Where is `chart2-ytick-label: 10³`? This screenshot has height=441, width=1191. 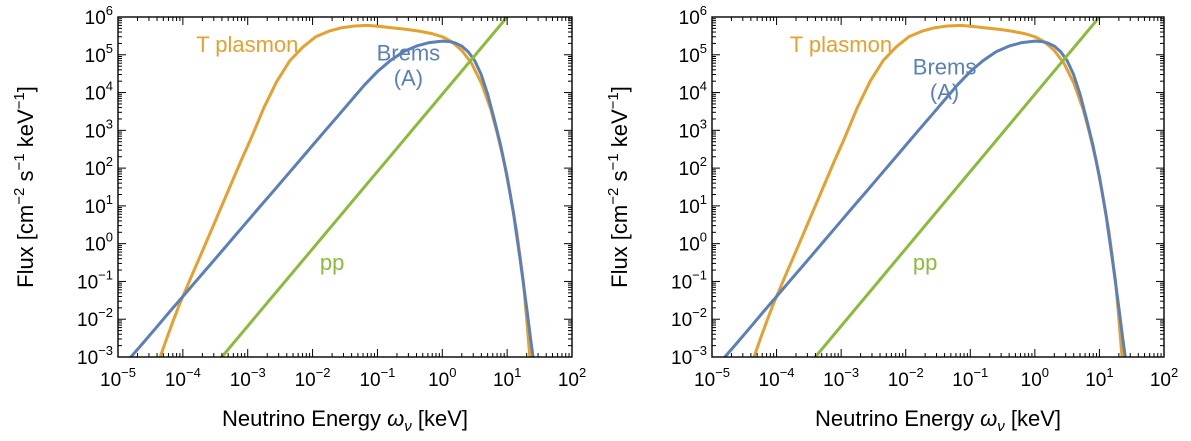 chart2-ytick-label: 10³ is located at coordinates (693, 129).